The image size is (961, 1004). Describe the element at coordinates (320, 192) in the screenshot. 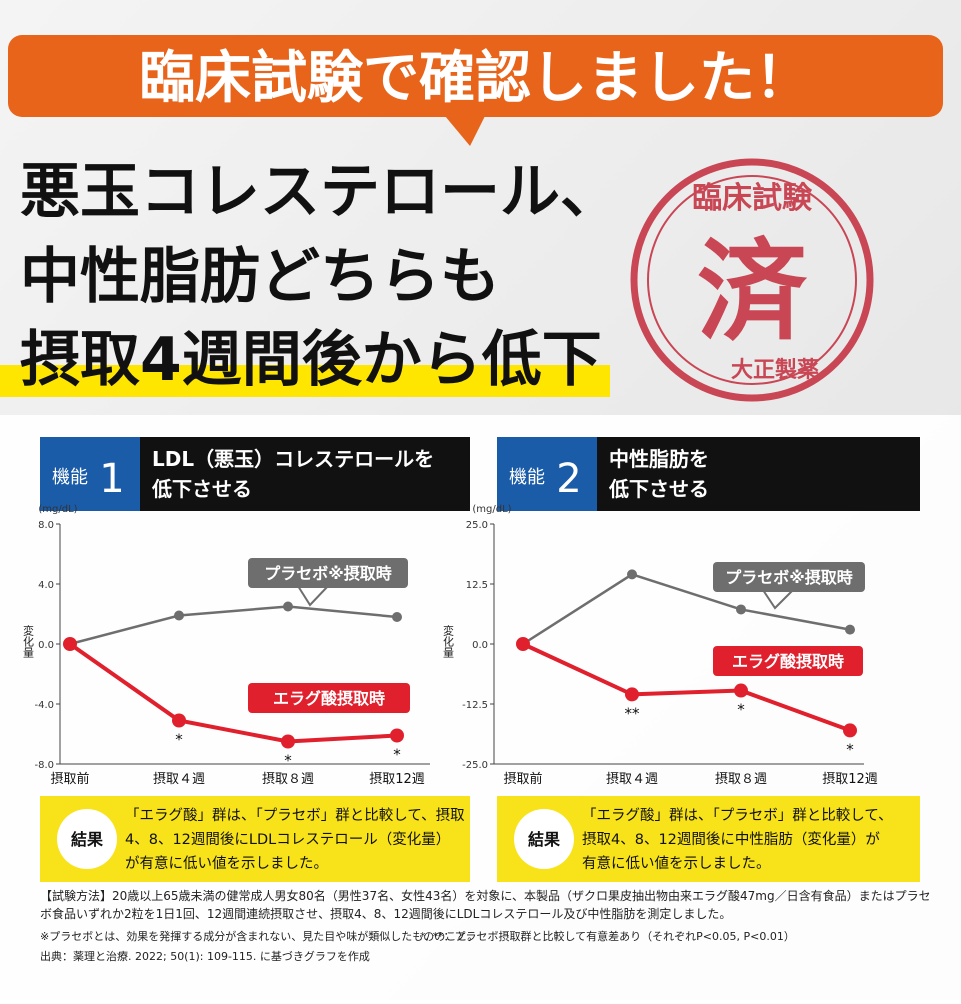

I see `headline: 悪玉コレステロール、` at that location.